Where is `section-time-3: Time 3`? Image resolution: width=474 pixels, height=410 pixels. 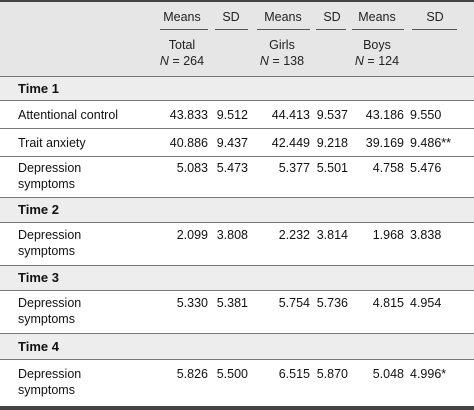 section-time-3: Time 3 is located at coordinates (237, 278).